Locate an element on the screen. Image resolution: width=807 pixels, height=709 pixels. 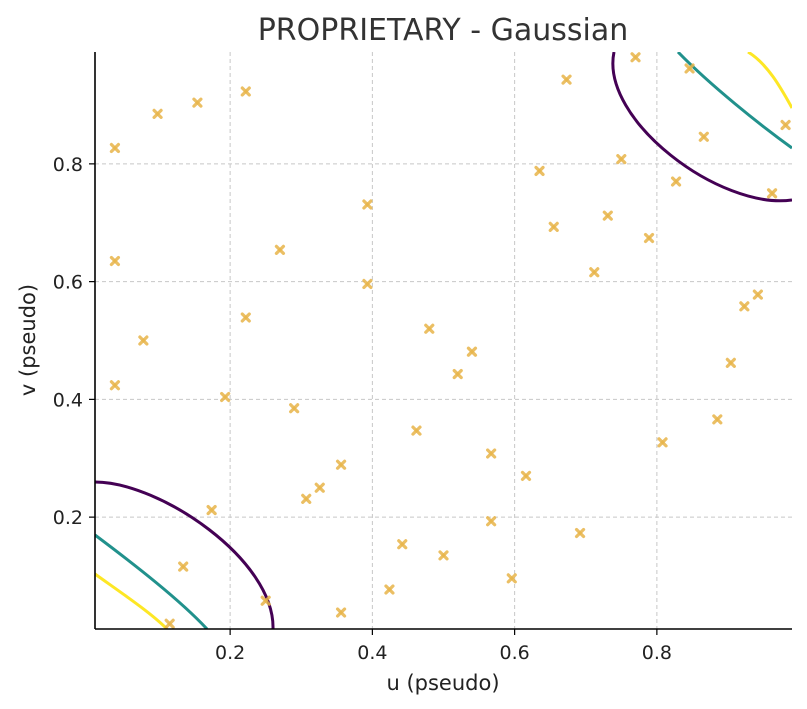
contour-high-outer is located at coordinates (701, 127).